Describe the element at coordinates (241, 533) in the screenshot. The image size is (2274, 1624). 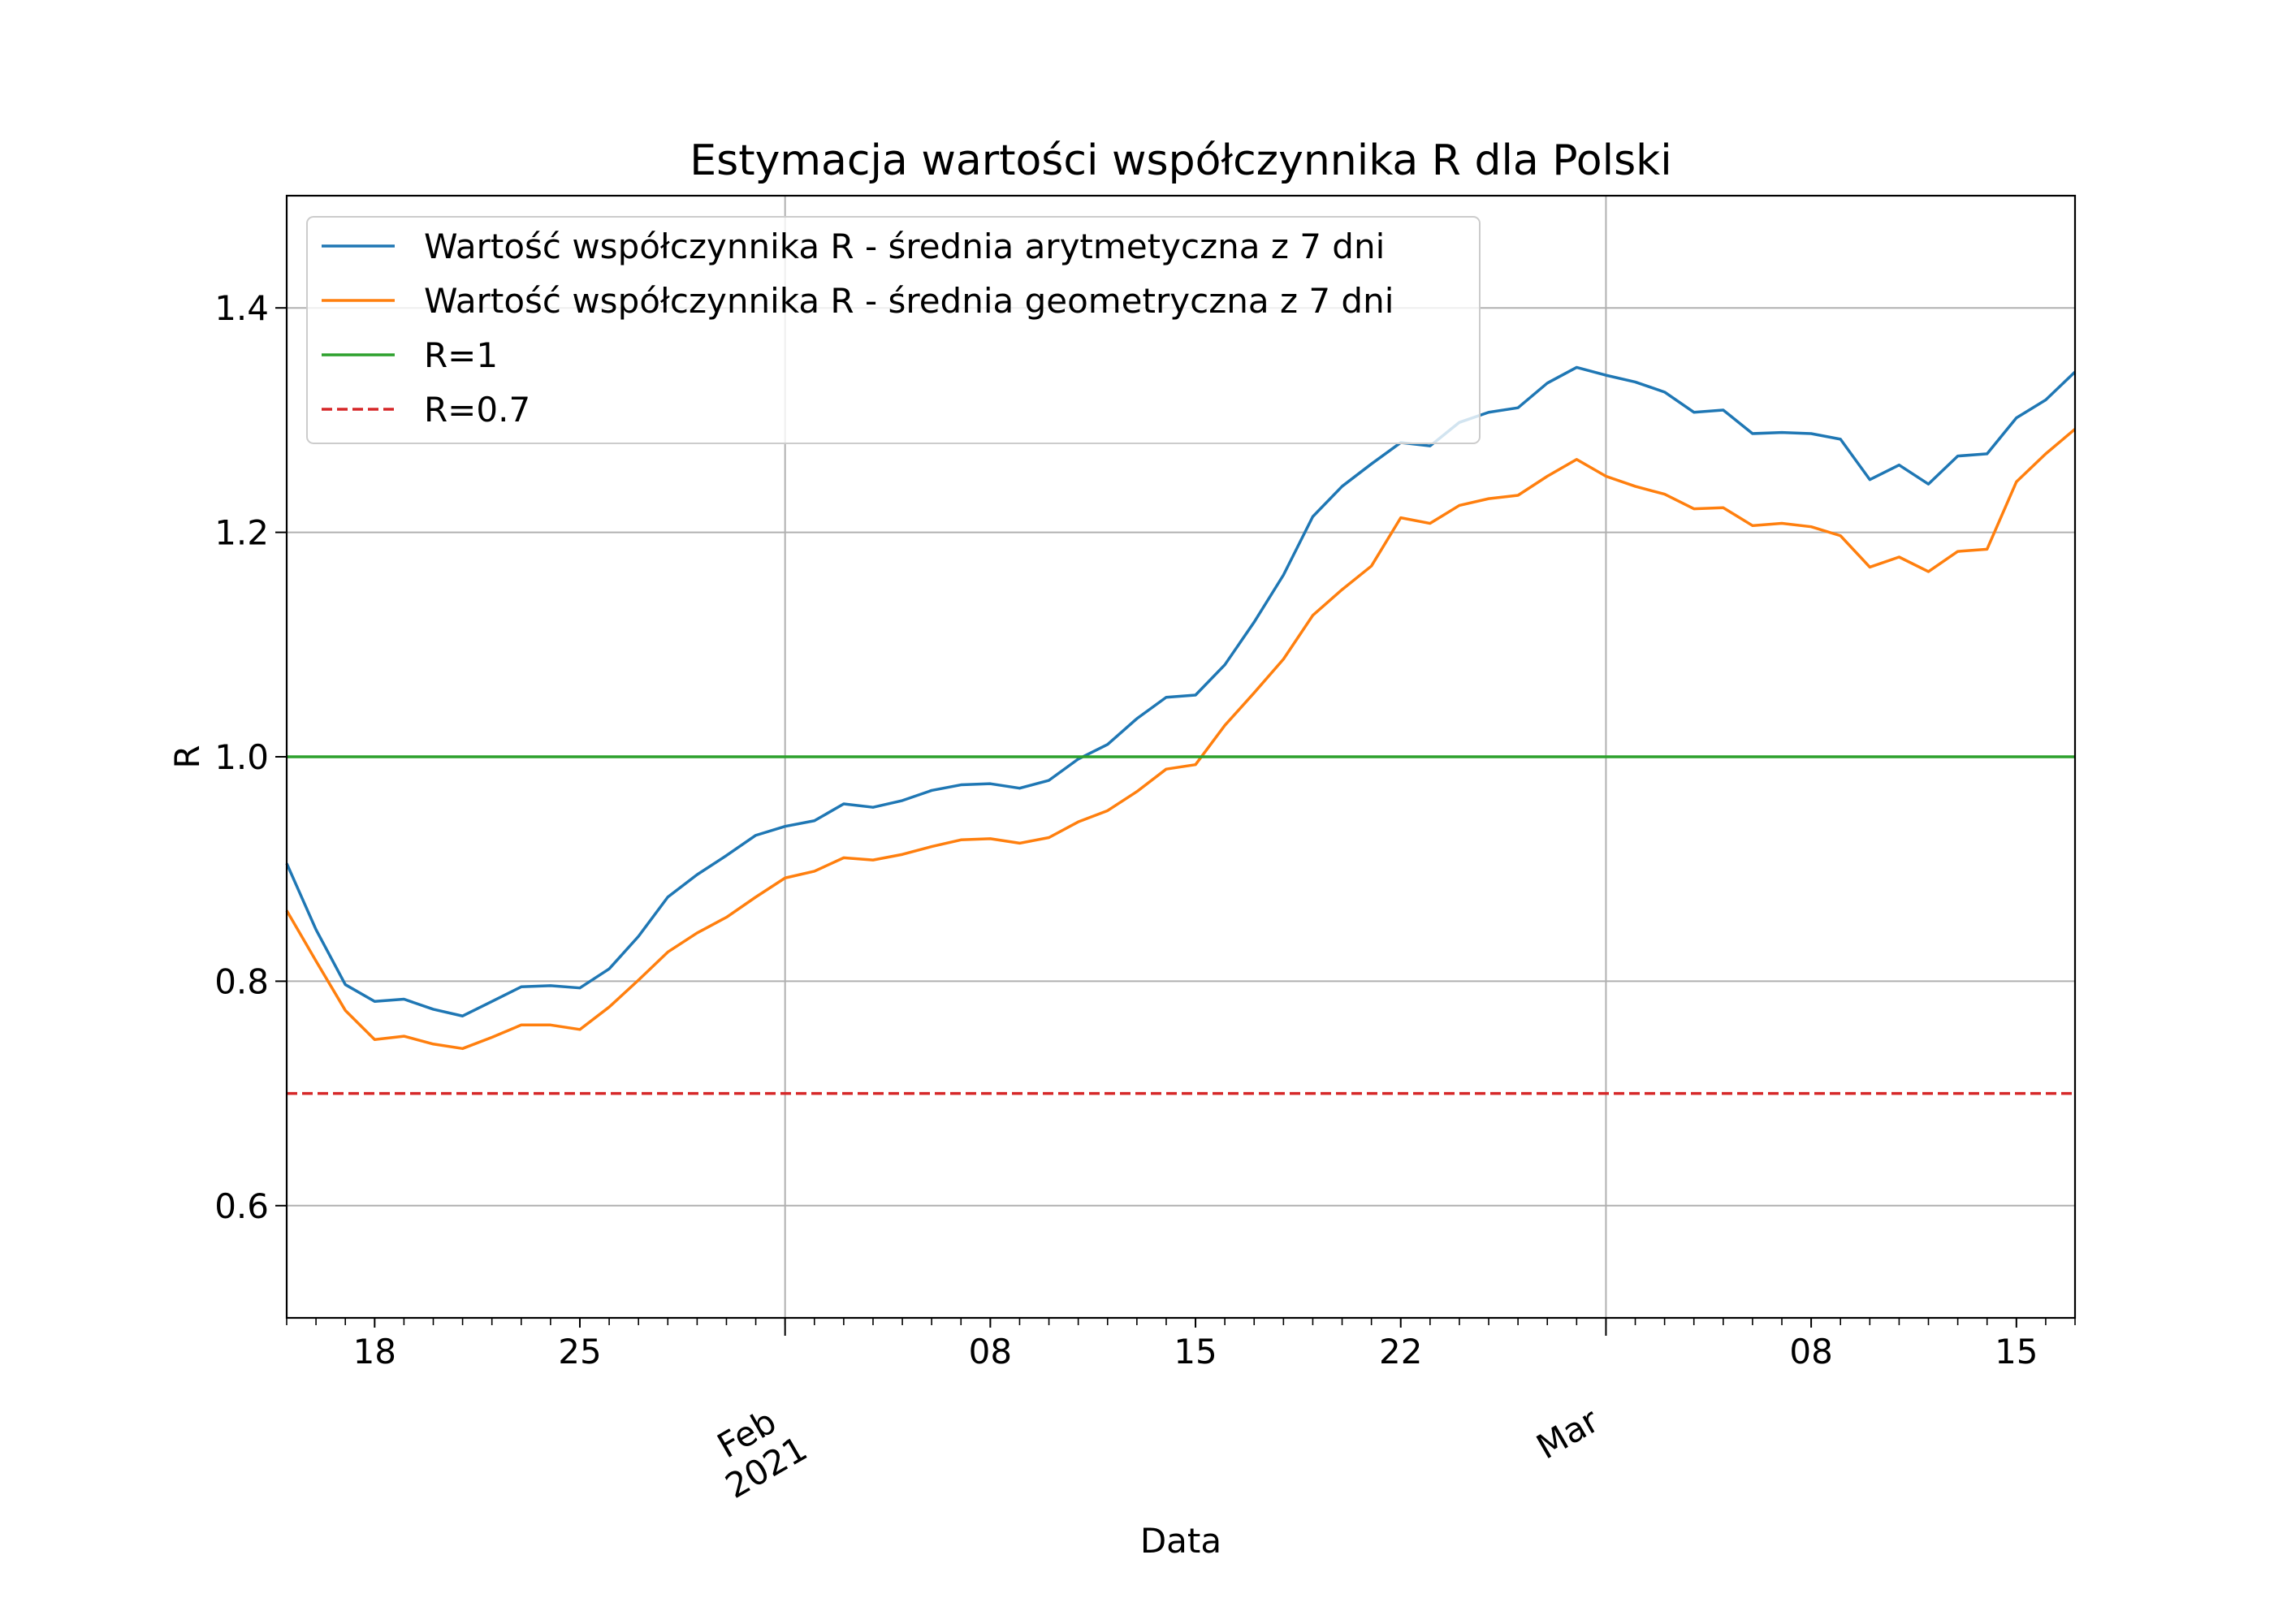
I see `y-tick-label: 1.2` at that location.